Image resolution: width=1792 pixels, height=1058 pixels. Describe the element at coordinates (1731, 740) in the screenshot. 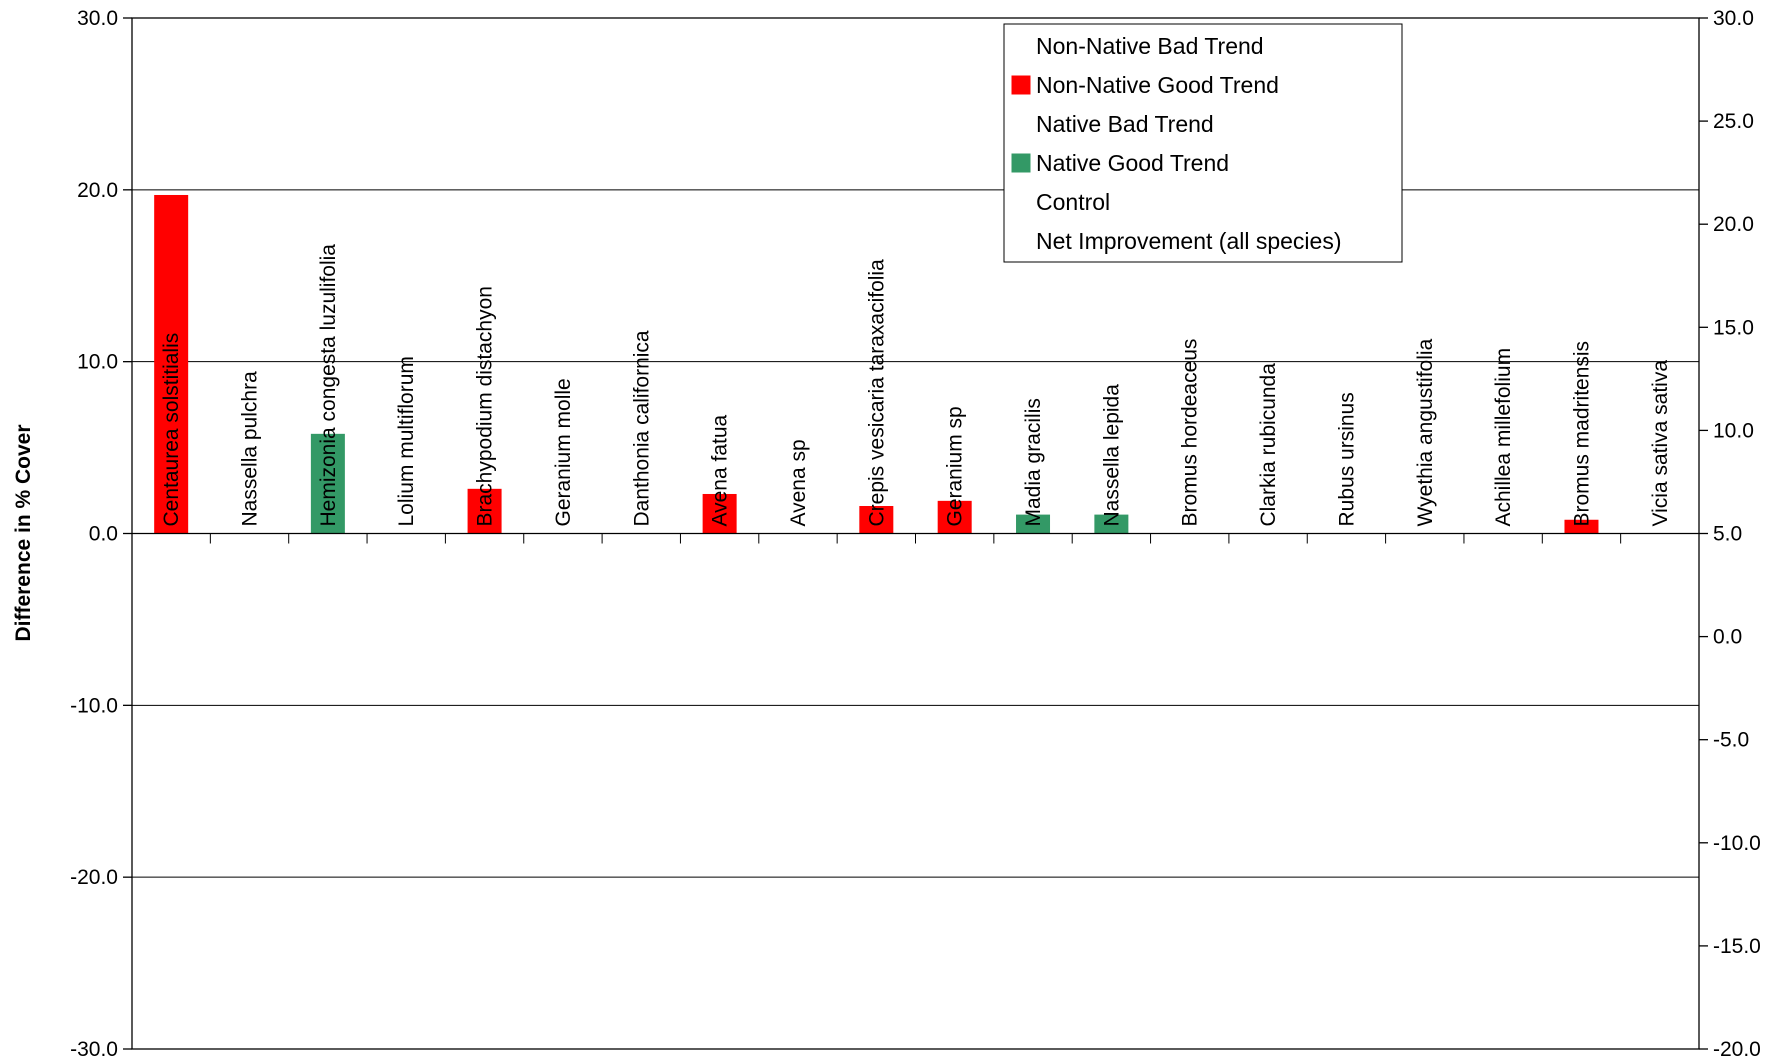

I see `right-tick-label: -5.0` at that location.